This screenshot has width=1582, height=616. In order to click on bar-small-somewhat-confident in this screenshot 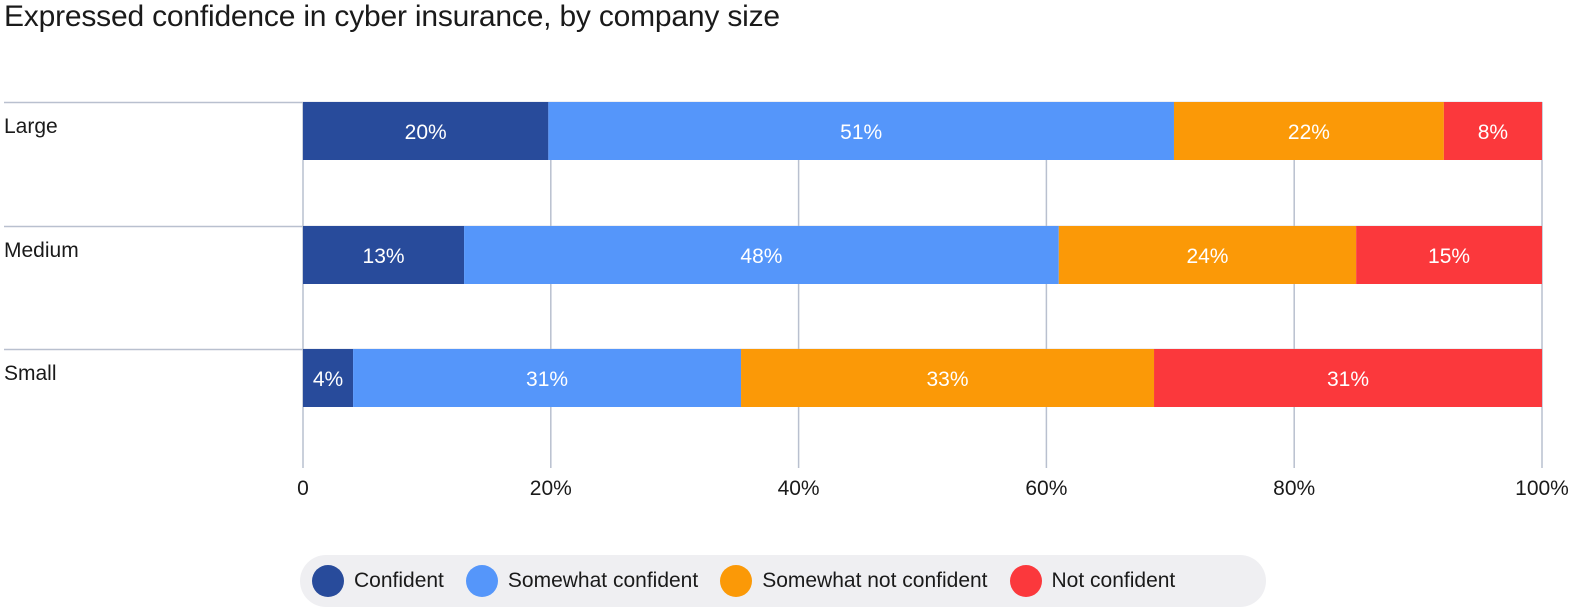, I will do `click(547, 378)`.